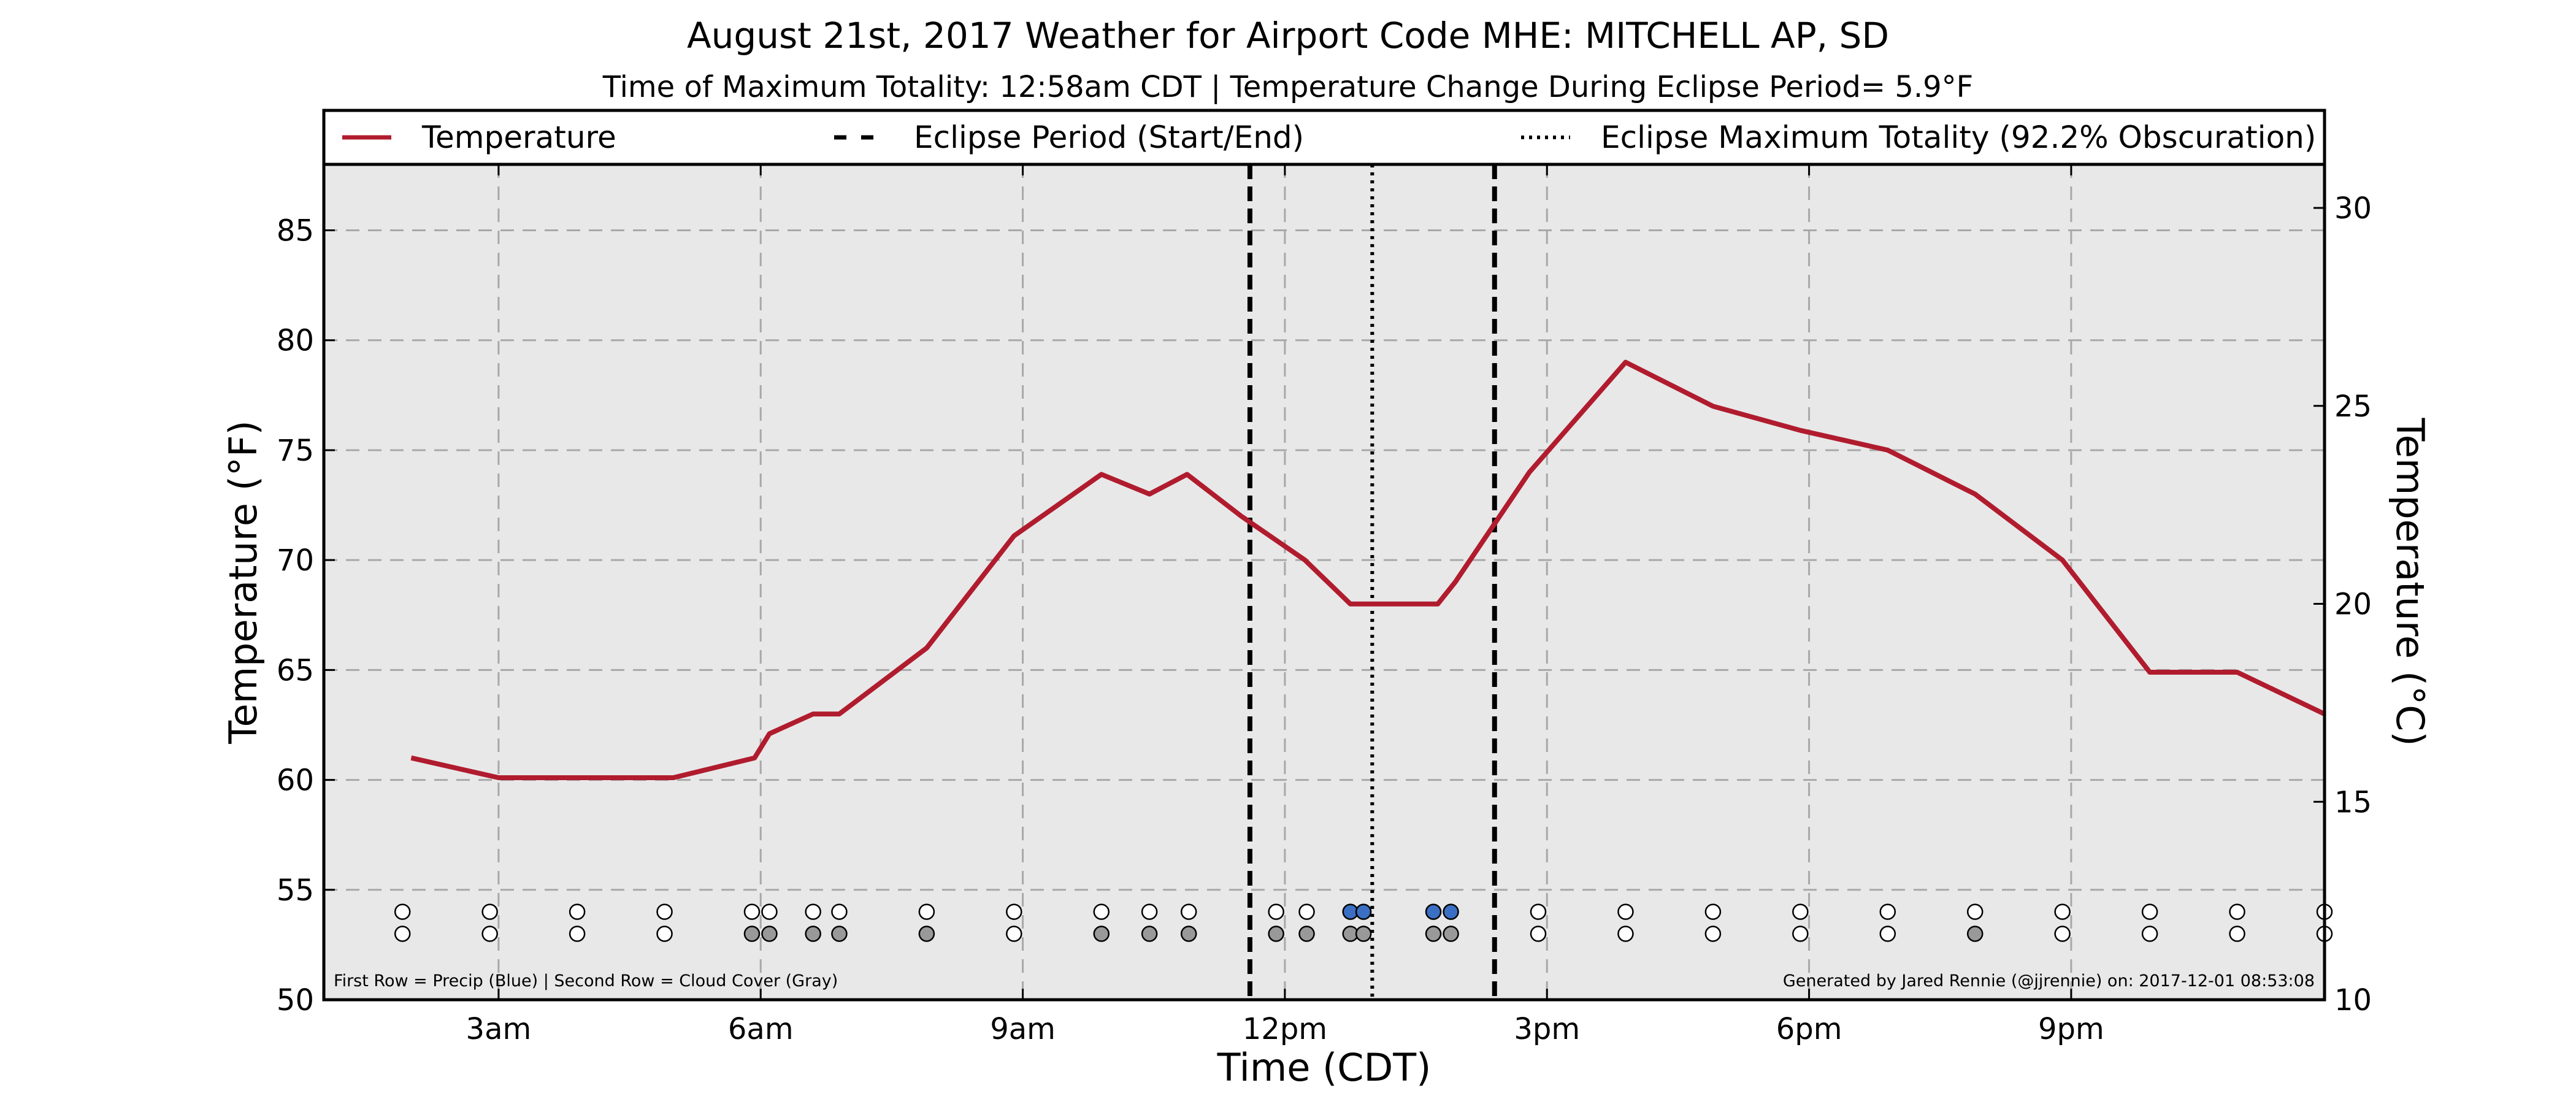  Describe the element at coordinates (295, 1000) in the screenshot. I see `y-tick-label: 50` at that location.